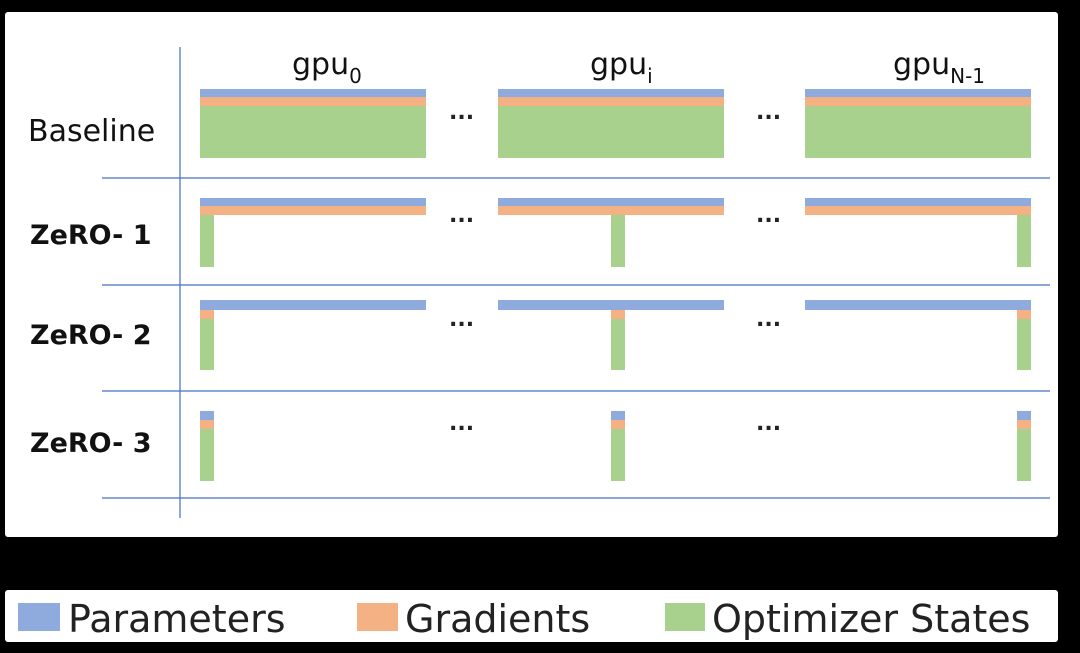 The height and width of the screenshot is (653, 1080). What do you see at coordinates (91, 335) in the screenshot?
I see `row-label: ZeRO- 2` at bounding box center [91, 335].